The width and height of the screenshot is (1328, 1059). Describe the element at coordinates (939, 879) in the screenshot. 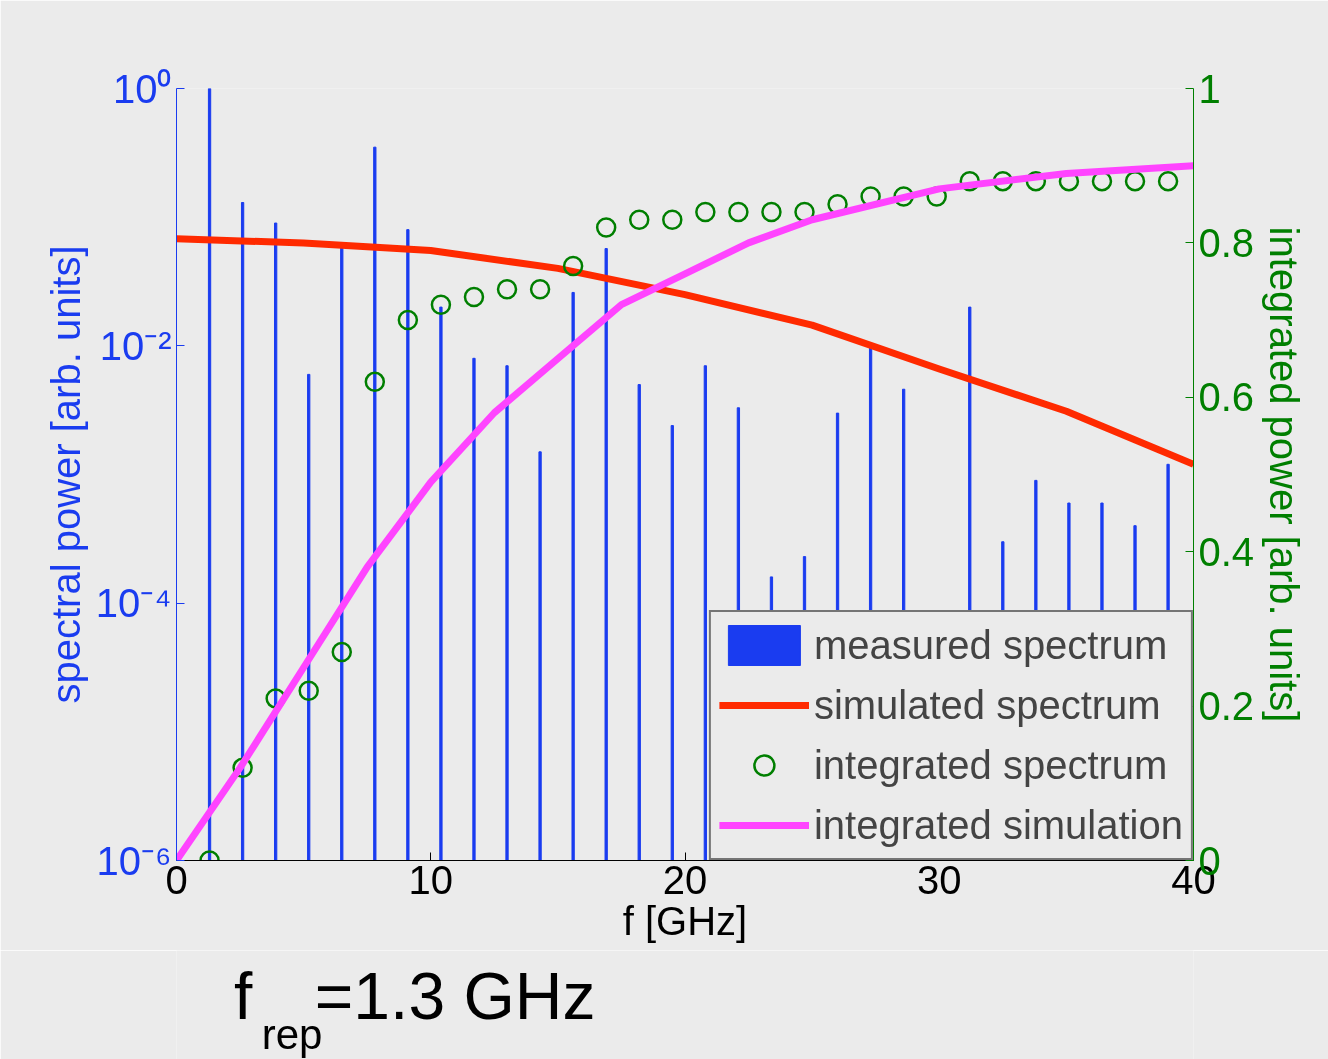

I see `x-tick-label: 30` at that location.